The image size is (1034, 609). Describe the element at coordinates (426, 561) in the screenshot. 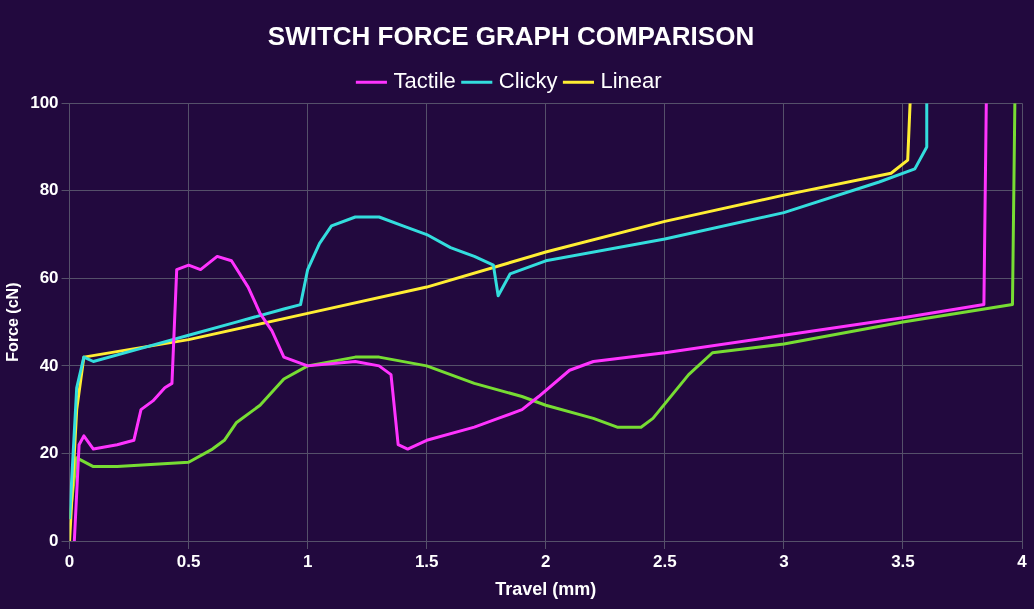

I see `x-tick-label: 1.5` at that location.